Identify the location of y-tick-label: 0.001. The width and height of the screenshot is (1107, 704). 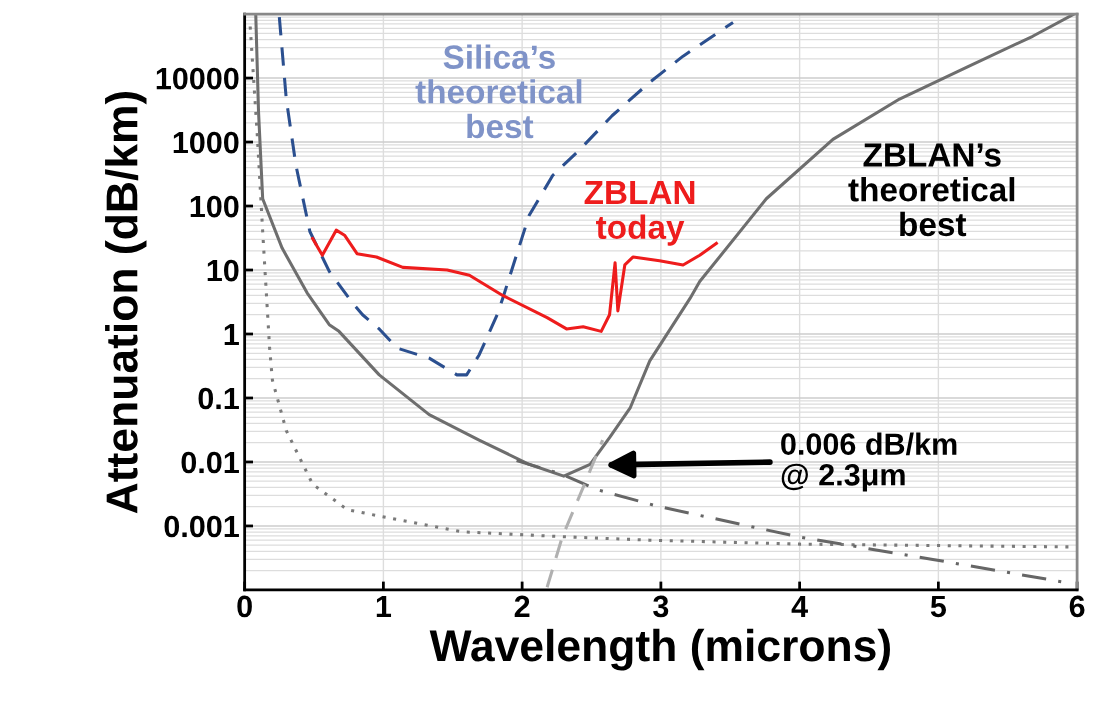
(201, 526).